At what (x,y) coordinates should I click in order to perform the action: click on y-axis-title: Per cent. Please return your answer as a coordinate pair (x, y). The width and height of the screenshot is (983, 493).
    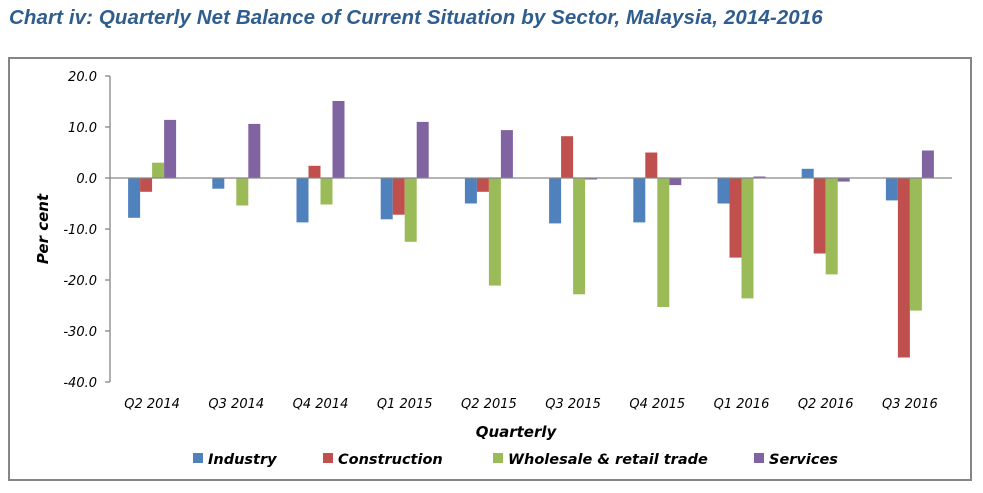
    Looking at the image, I should click on (43, 228).